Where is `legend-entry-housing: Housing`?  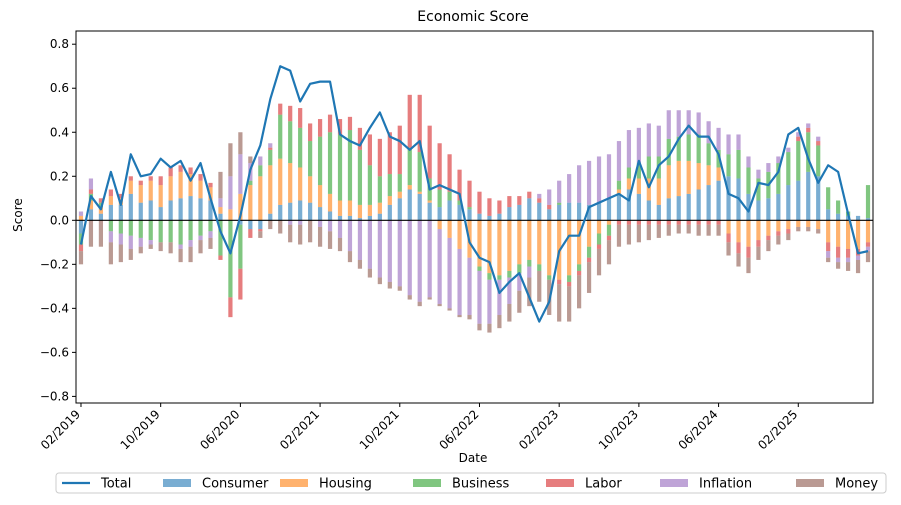
legend-entry-housing: Housing is located at coordinates (326, 484).